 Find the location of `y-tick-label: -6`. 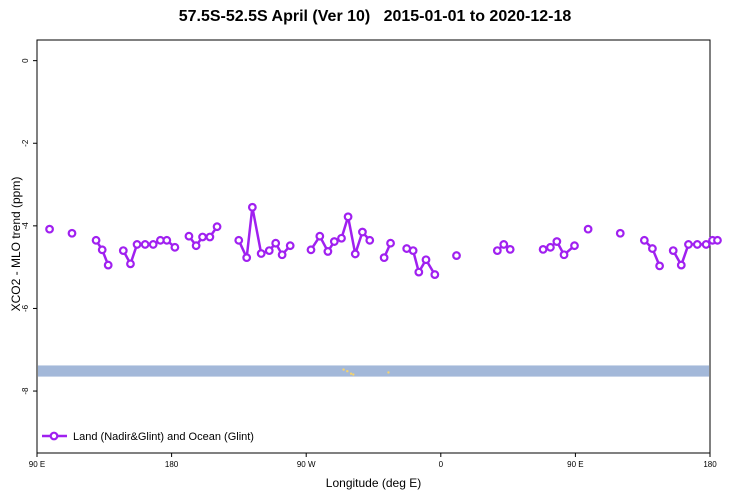

y-tick-label: -6 is located at coordinates (25, 308).